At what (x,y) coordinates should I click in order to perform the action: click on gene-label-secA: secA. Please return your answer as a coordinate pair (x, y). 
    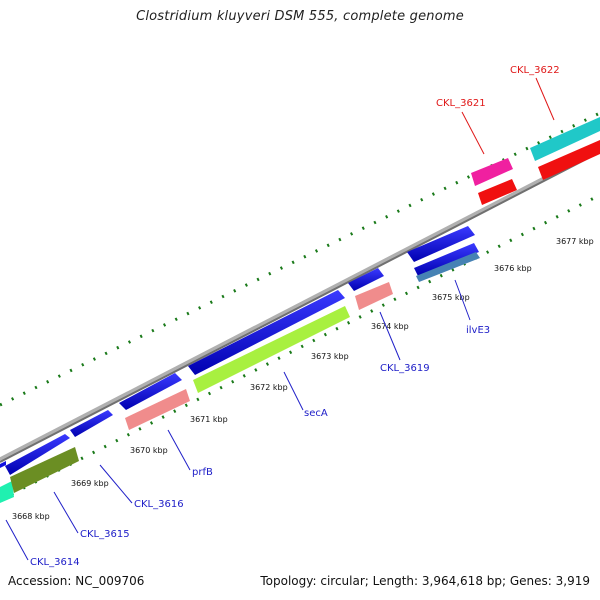
    Looking at the image, I should click on (316, 413).